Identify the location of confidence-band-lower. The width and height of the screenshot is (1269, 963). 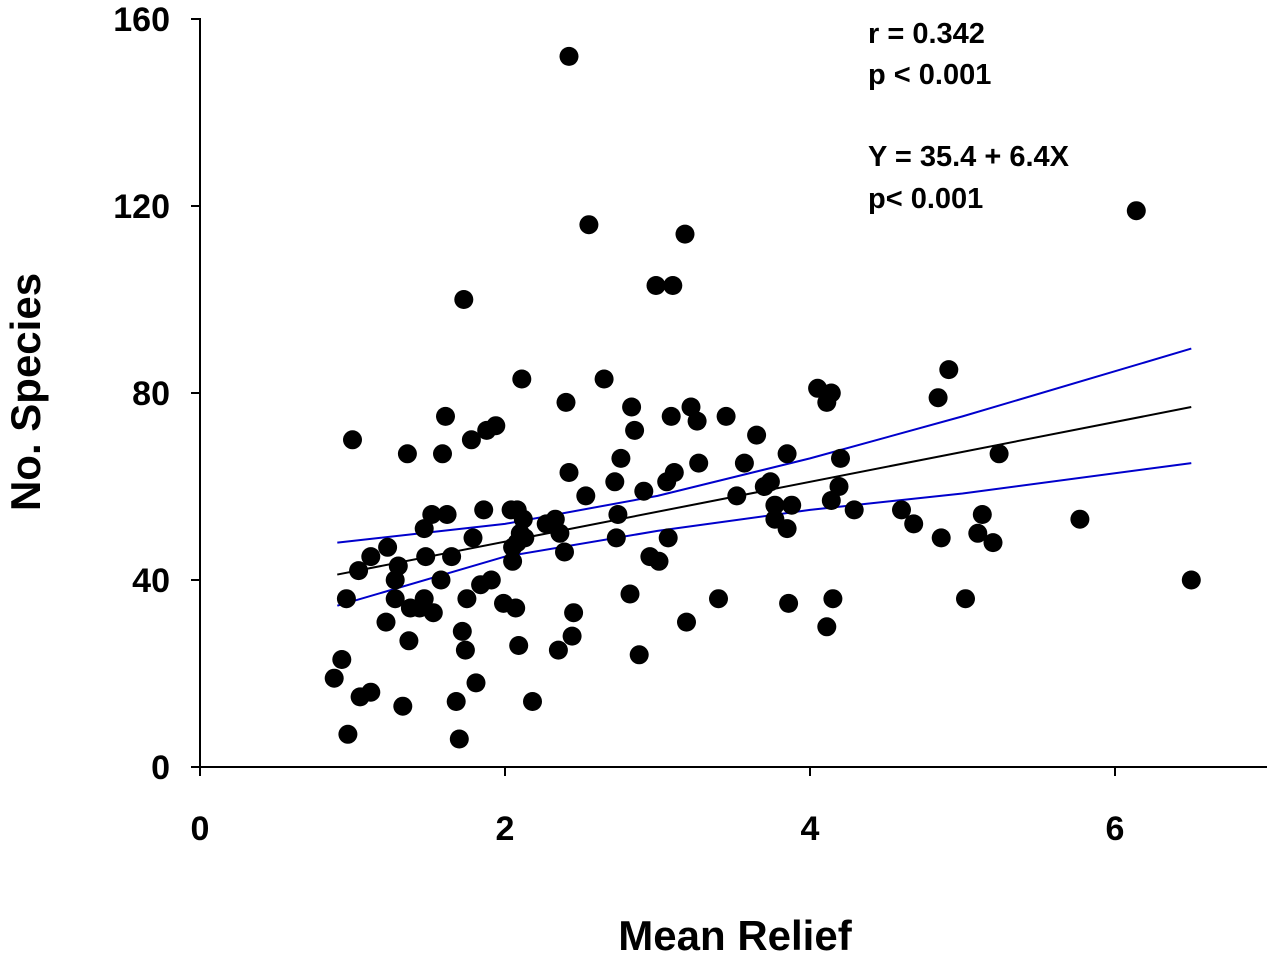
(764, 534).